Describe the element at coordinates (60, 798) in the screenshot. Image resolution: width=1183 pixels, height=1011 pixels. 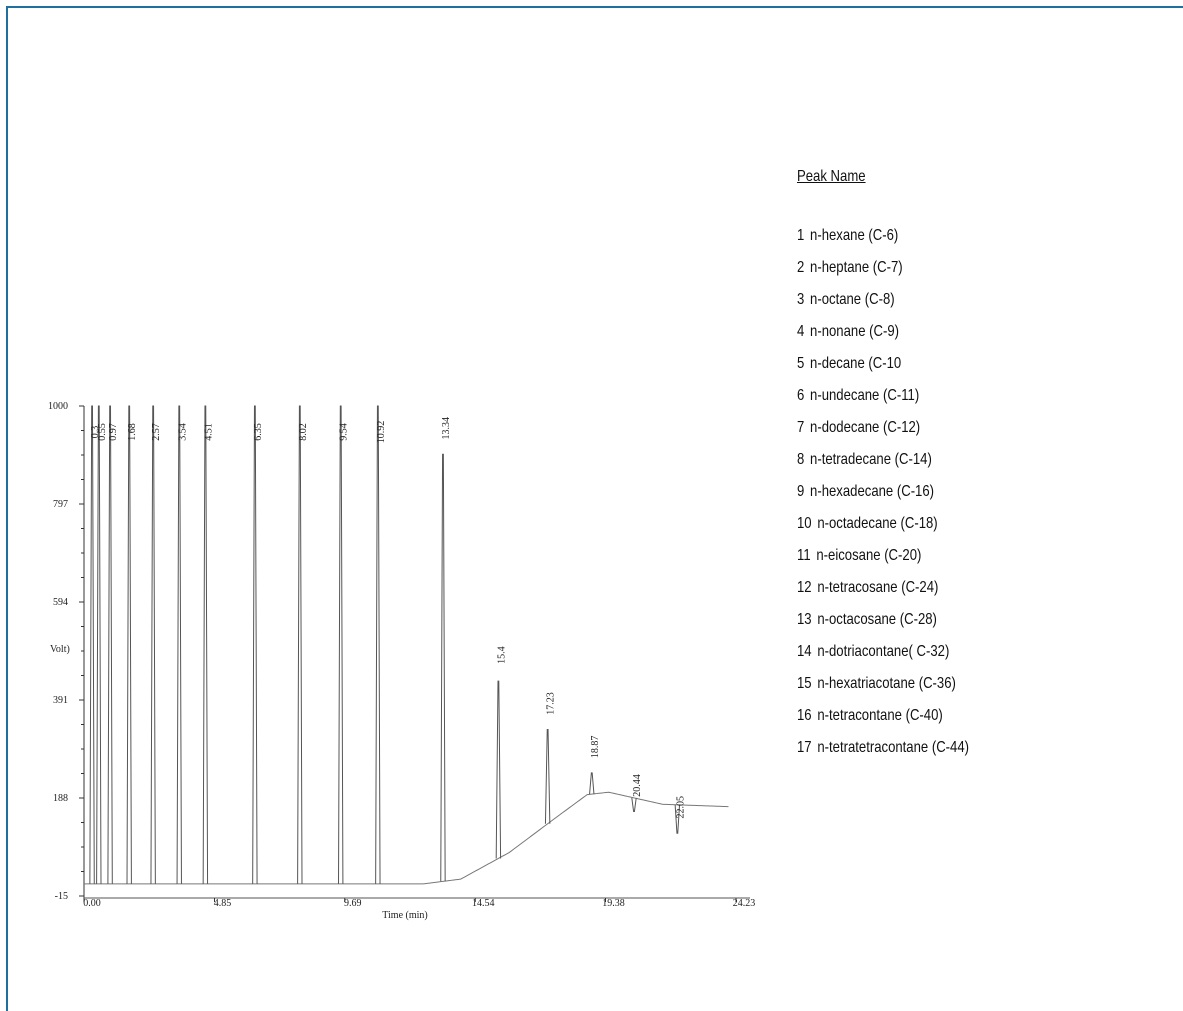
I see `y-tick-label: 188` at that location.